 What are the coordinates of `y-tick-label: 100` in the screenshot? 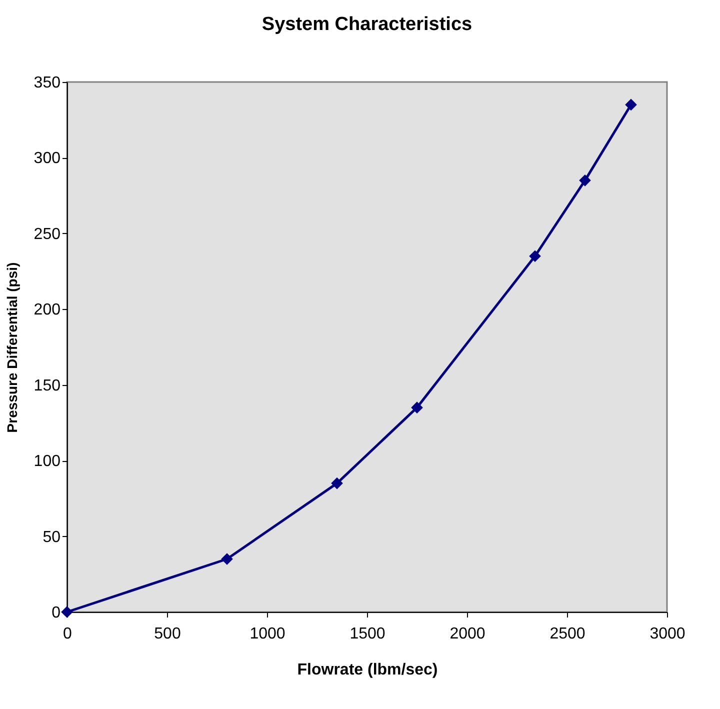 It's located at (47, 461).